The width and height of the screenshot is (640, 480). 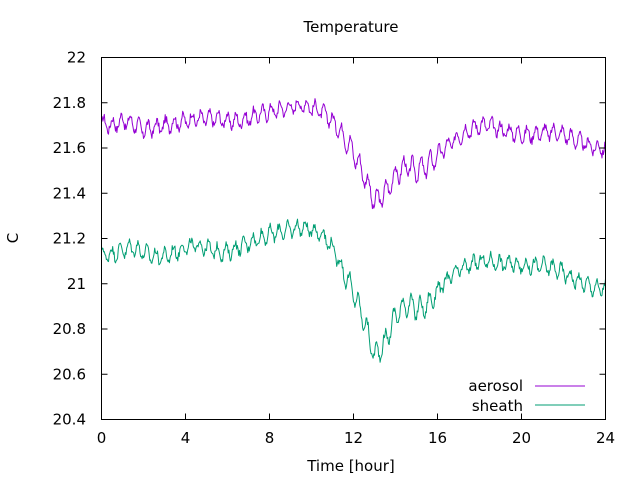 What do you see at coordinates (69, 239) in the screenshot?
I see `y-tick-label: 21.2` at bounding box center [69, 239].